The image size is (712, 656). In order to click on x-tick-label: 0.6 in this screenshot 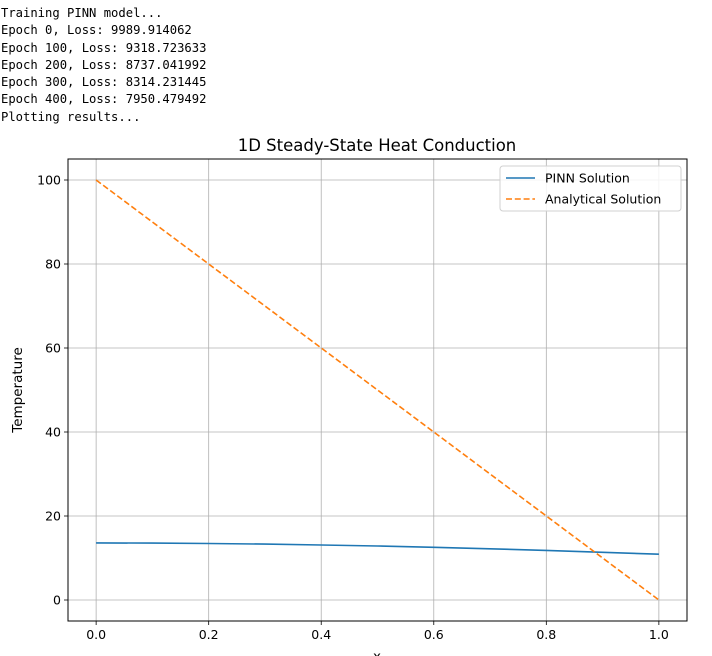, I will do `click(434, 634)`.